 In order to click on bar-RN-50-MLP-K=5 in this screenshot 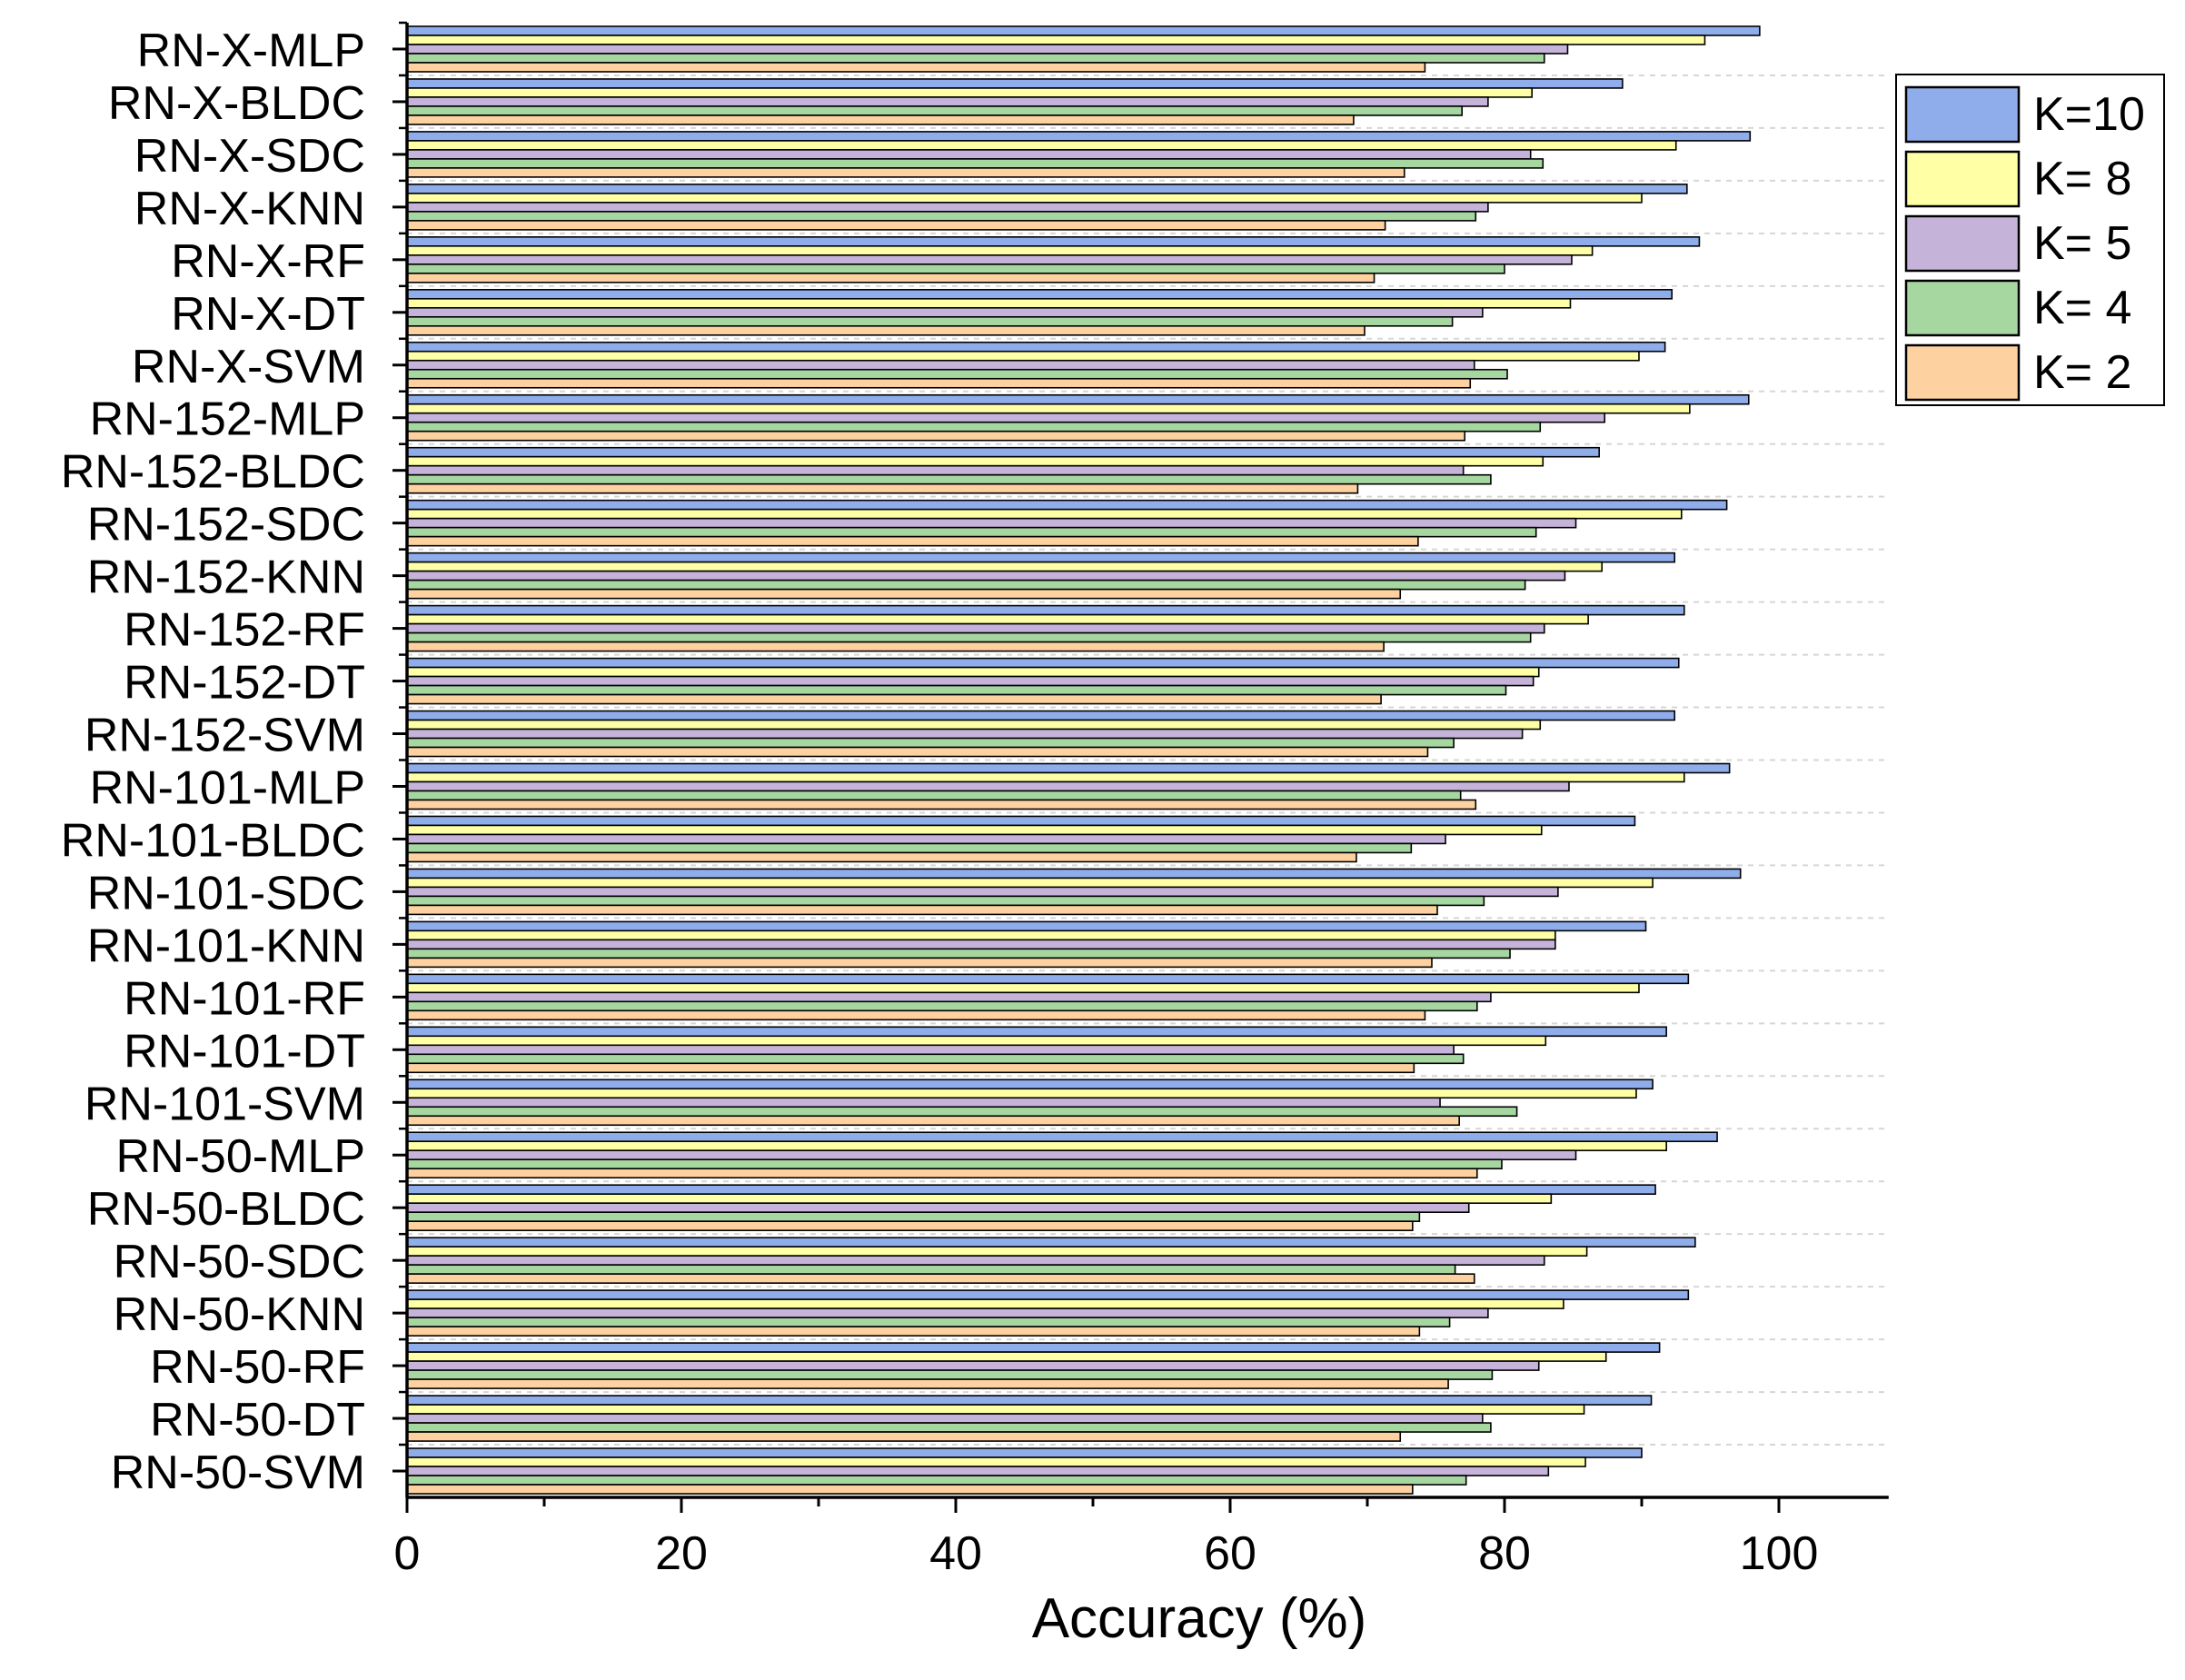, I will do `click(991, 1155)`.